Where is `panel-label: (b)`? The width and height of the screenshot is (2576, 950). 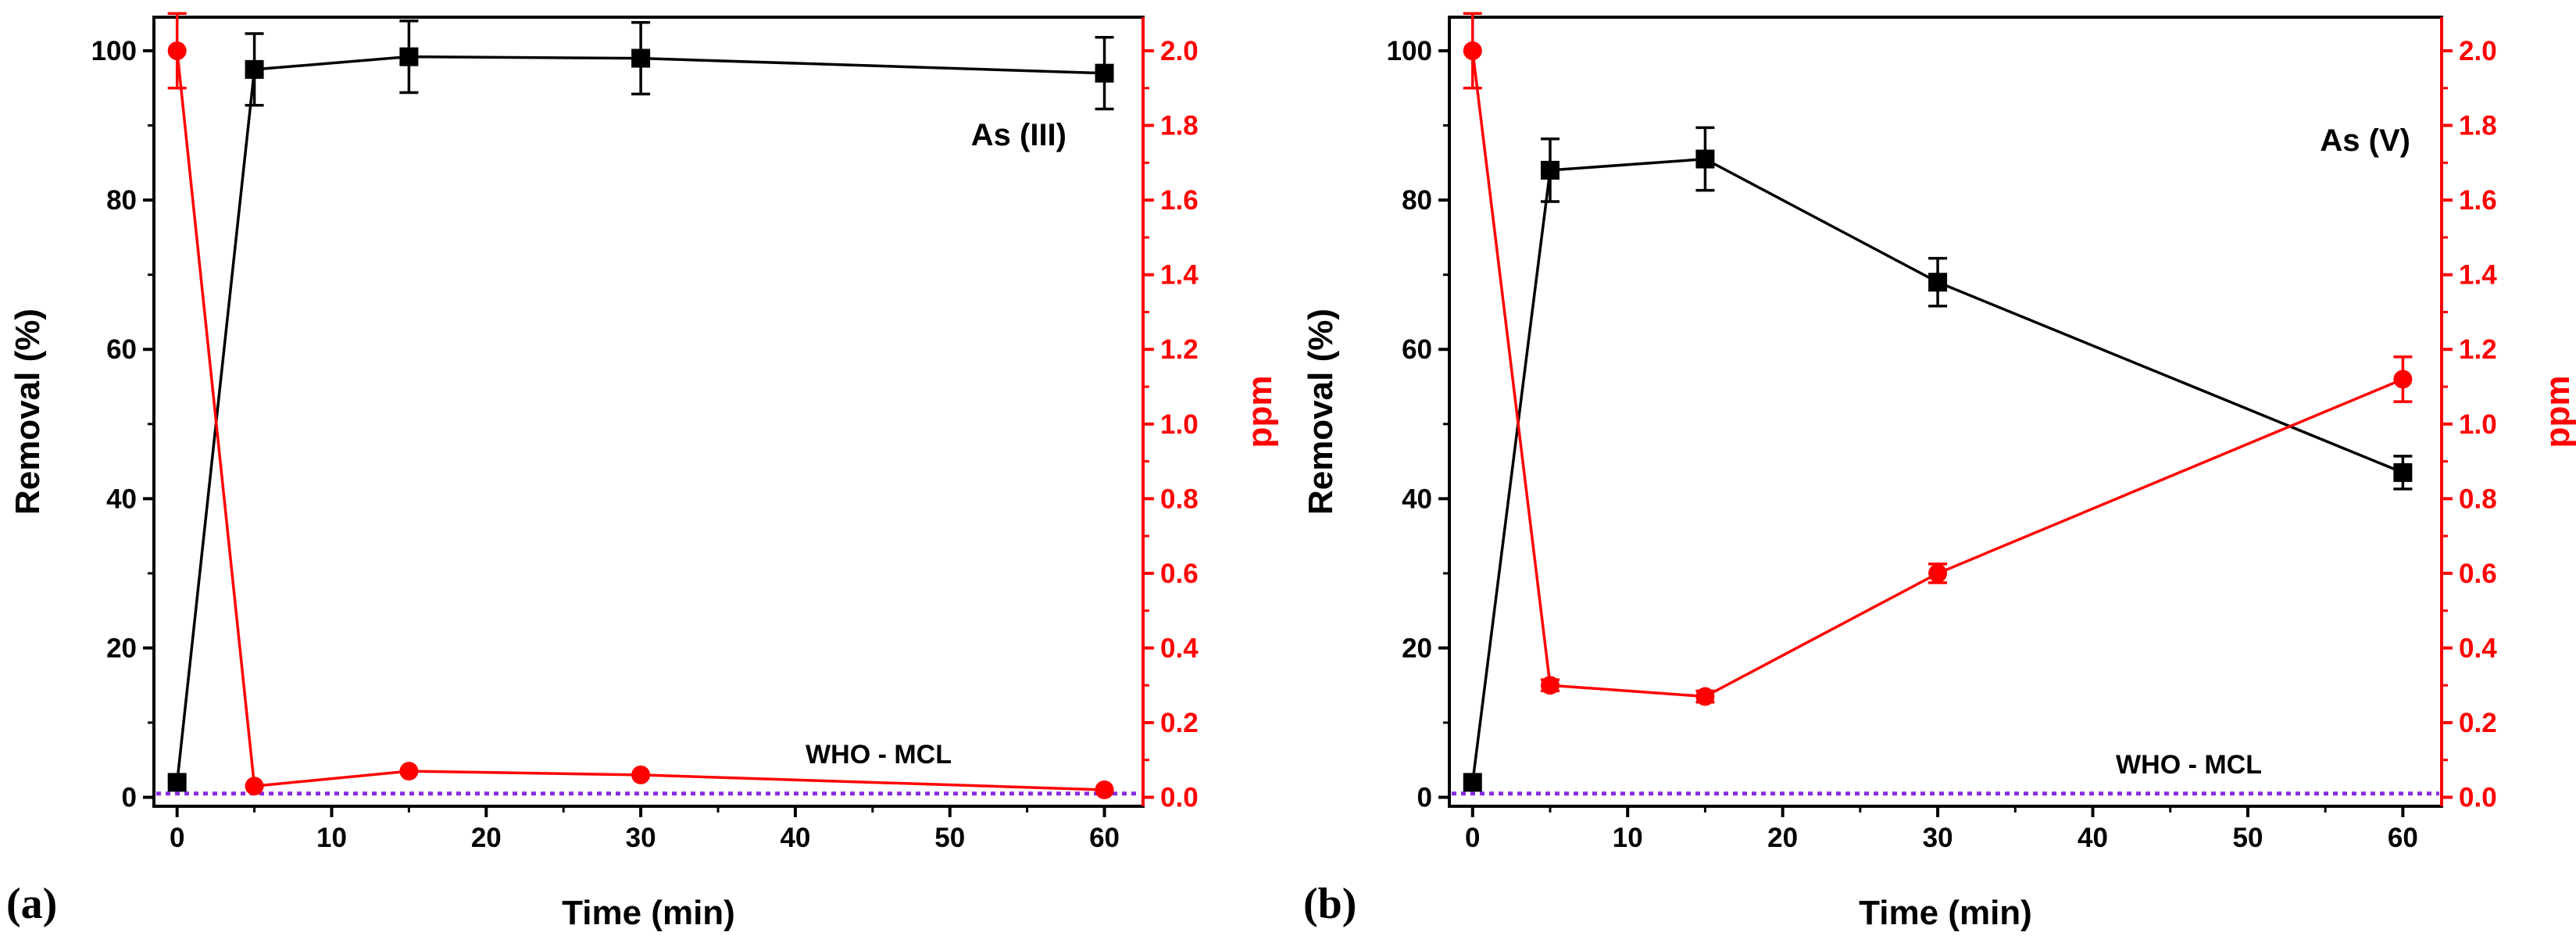
panel-label: (b) is located at coordinates (1330, 904).